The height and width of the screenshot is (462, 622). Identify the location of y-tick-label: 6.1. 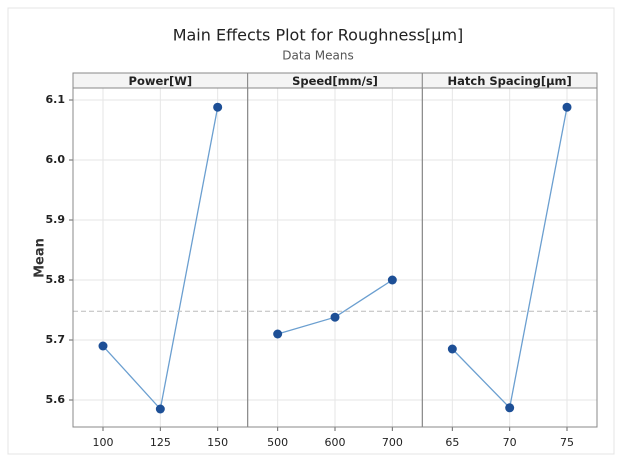
(56, 99).